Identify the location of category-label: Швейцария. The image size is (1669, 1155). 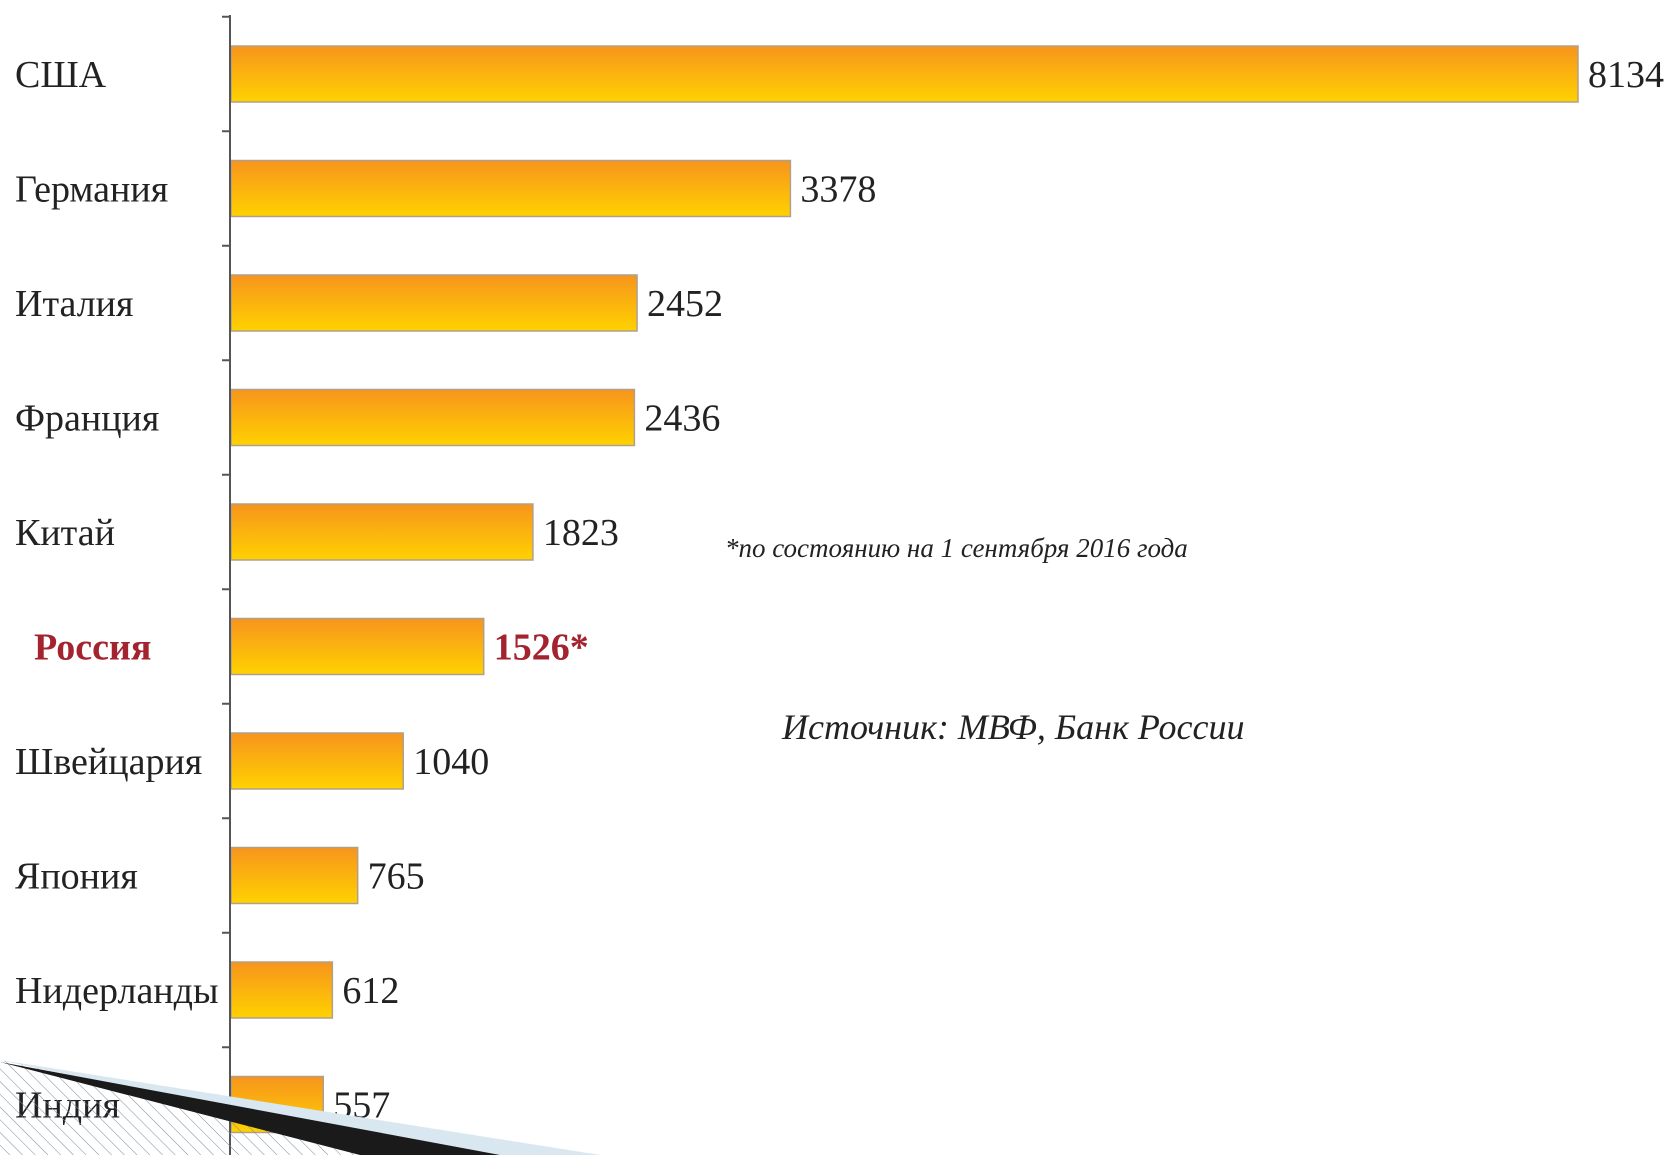
(108, 762).